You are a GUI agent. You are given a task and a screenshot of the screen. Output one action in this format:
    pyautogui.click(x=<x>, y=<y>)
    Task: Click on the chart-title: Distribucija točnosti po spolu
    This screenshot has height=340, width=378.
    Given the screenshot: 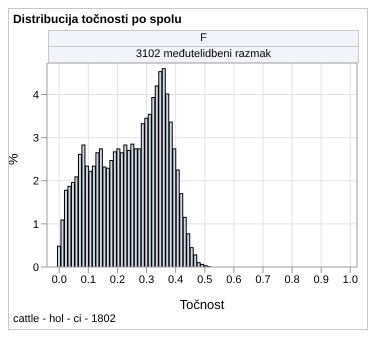 What is the action you would take?
    pyautogui.click(x=97, y=19)
    